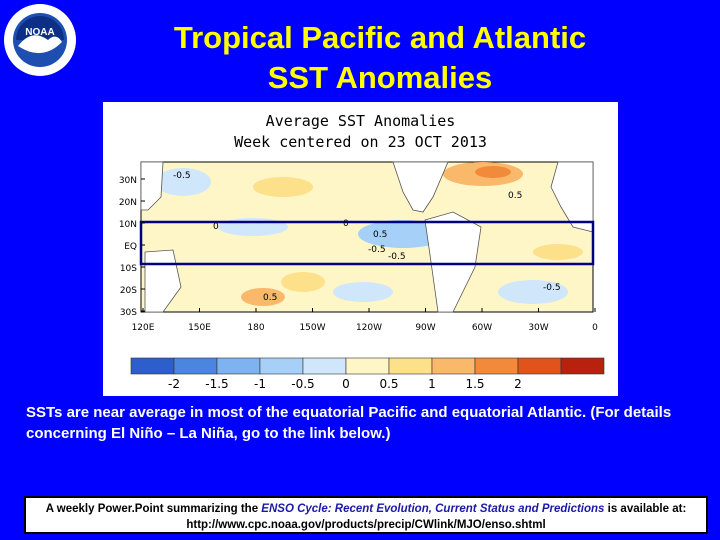  I want to click on latitude-axis: 30N 20N 10N EQ 10S 20S 30S, so click(132, 247).